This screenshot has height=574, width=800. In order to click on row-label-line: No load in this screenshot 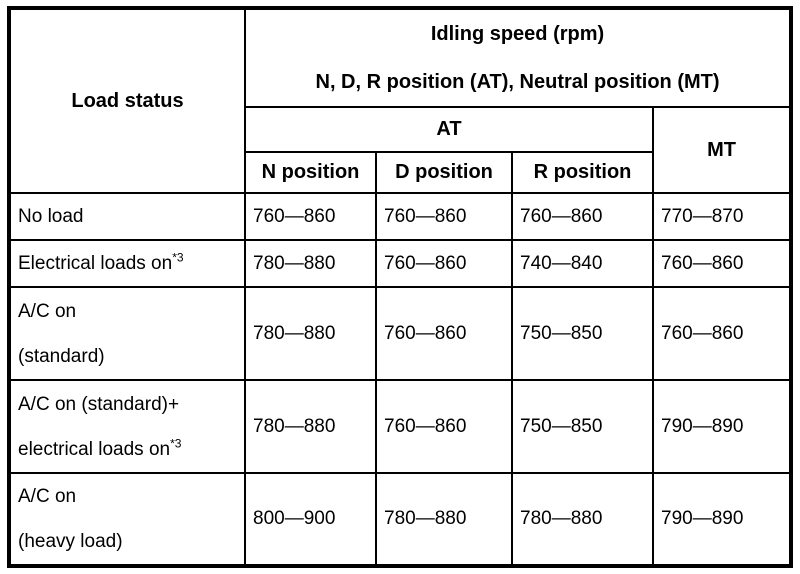, I will do `click(127, 216)`.